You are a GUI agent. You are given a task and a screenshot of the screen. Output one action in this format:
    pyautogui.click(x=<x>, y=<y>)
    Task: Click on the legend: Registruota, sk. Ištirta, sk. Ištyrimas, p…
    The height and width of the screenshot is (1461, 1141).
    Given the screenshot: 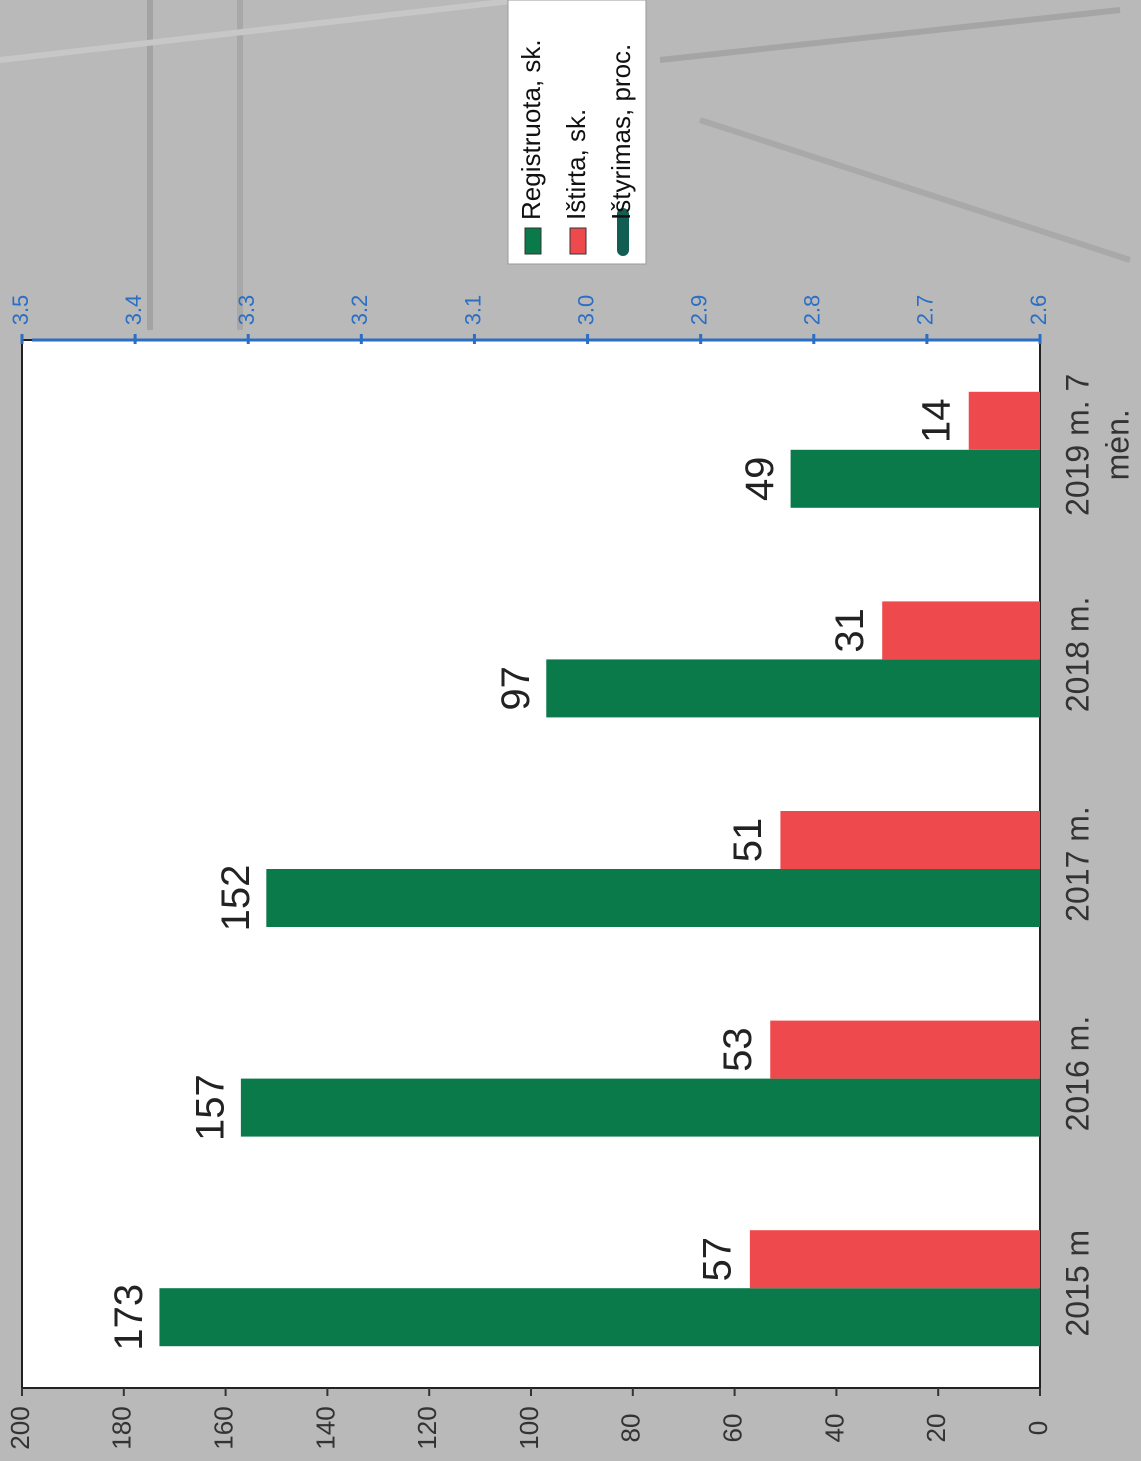 What is the action you would take?
    pyautogui.click(x=577, y=132)
    